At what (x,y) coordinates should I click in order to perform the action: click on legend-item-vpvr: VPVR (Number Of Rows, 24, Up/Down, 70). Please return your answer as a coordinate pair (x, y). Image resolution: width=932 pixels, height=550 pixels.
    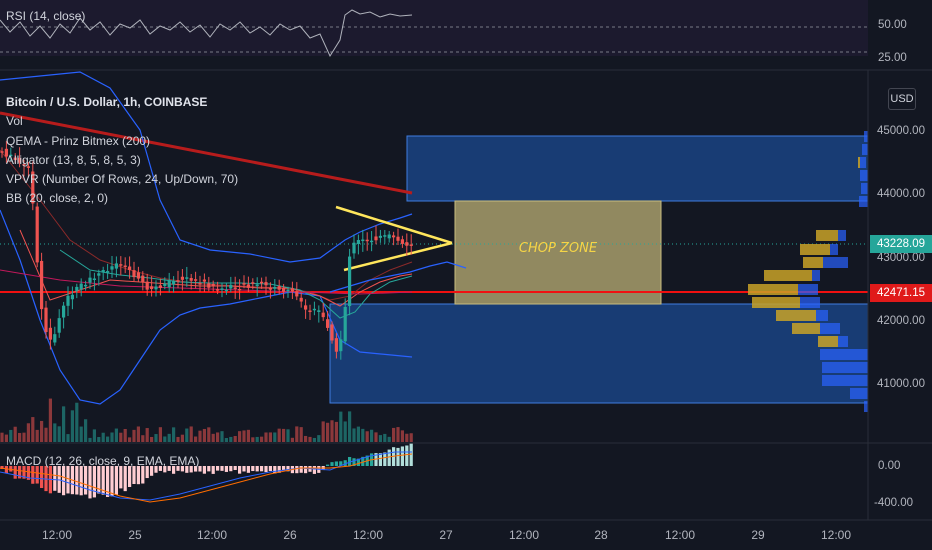
    Looking at the image, I should click on (122, 179).